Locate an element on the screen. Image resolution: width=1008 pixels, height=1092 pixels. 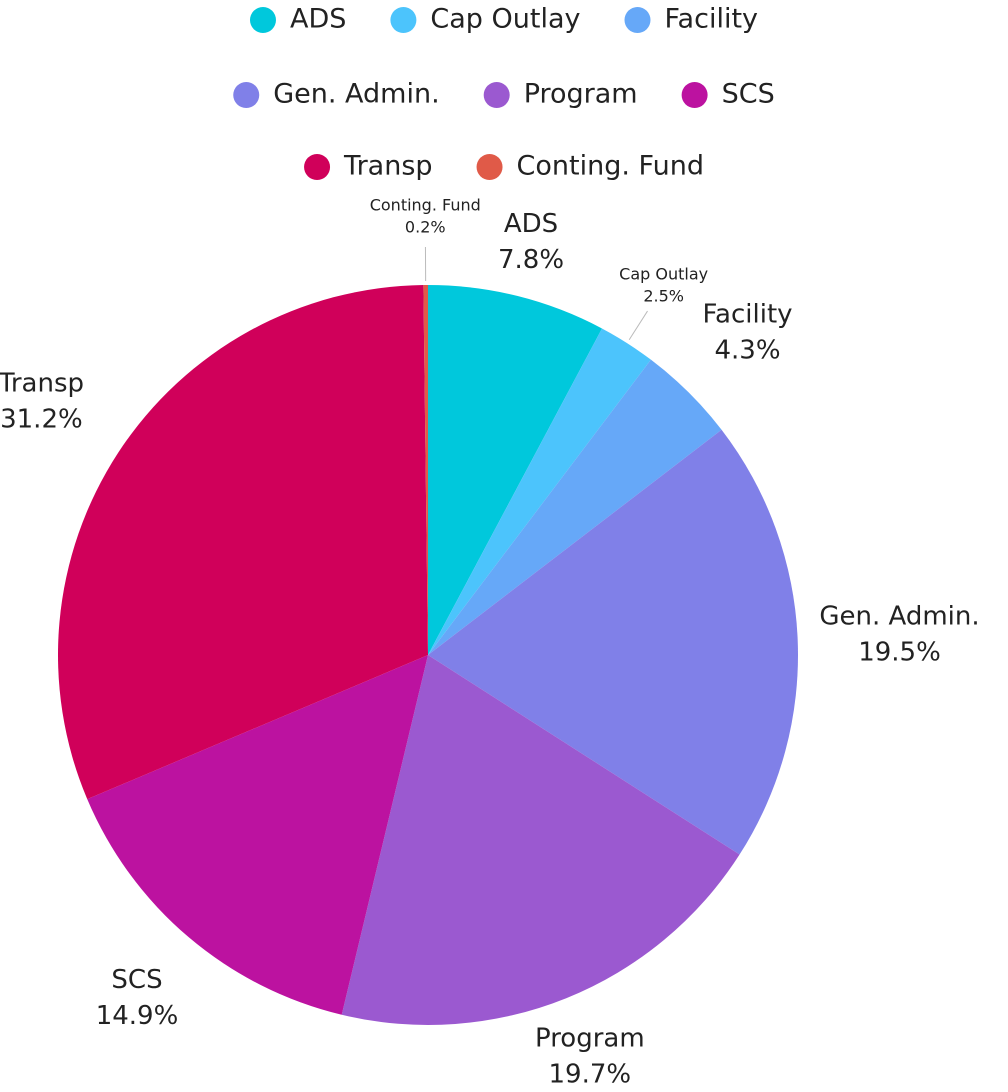
legend-label: Cap Outlay is located at coordinates (505, 19).